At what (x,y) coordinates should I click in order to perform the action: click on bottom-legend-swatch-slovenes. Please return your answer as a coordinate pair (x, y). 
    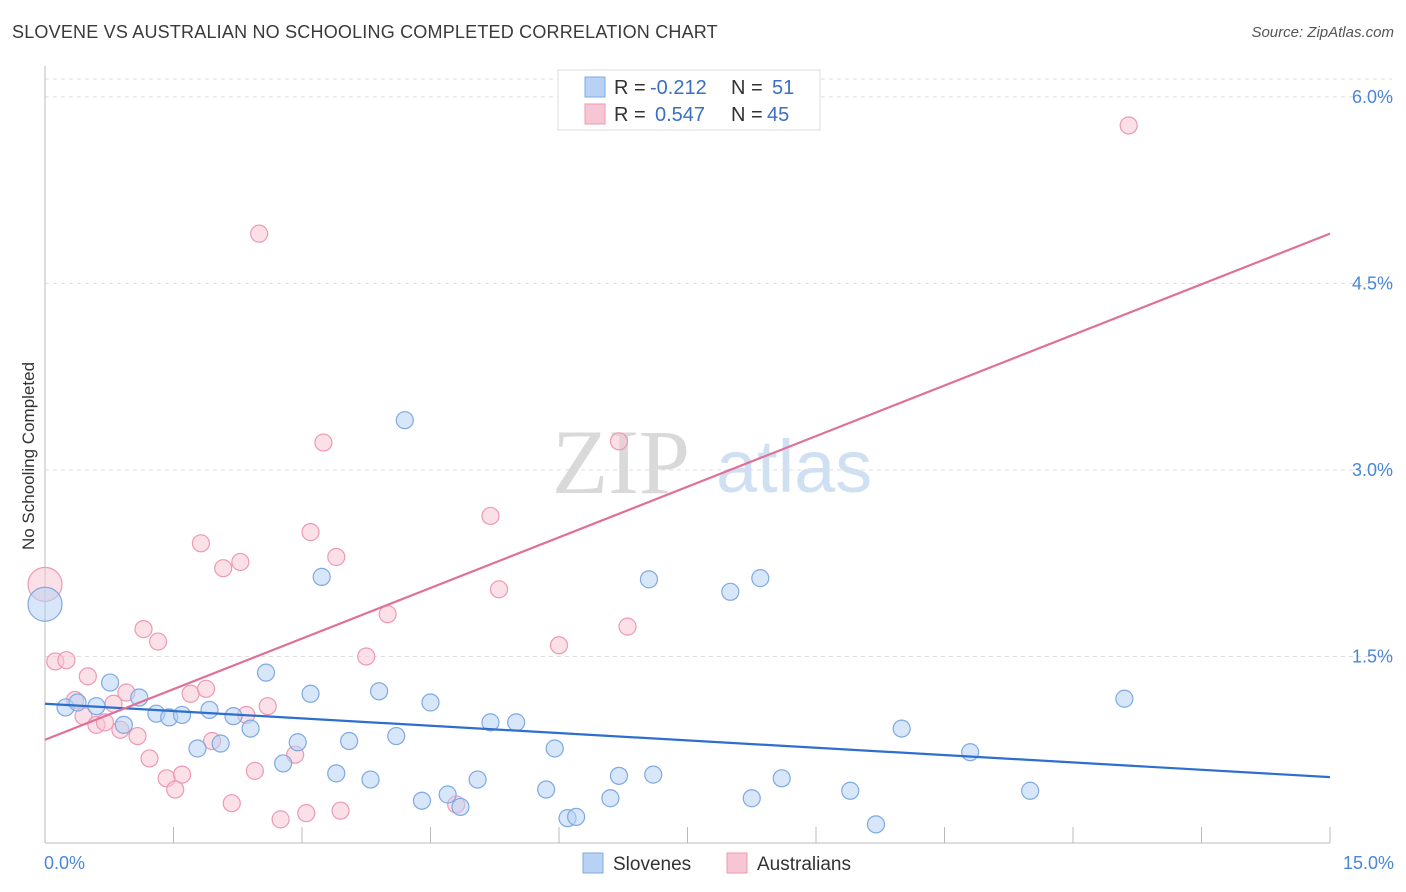
    Looking at the image, I should click on (593, 863).